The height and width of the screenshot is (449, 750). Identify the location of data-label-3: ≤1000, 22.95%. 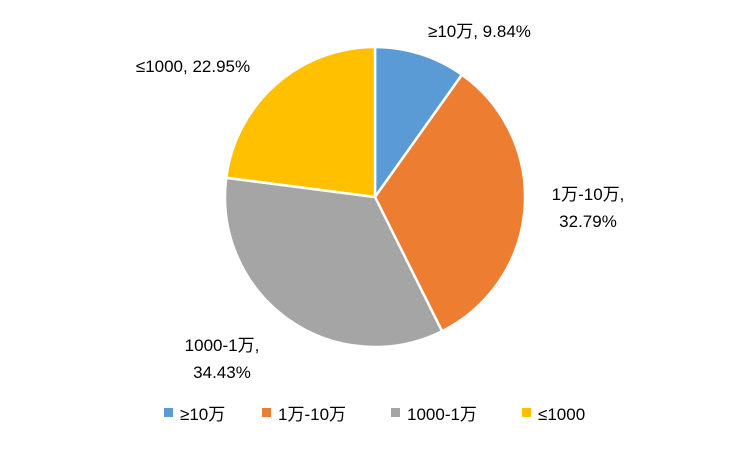
(193, 66).